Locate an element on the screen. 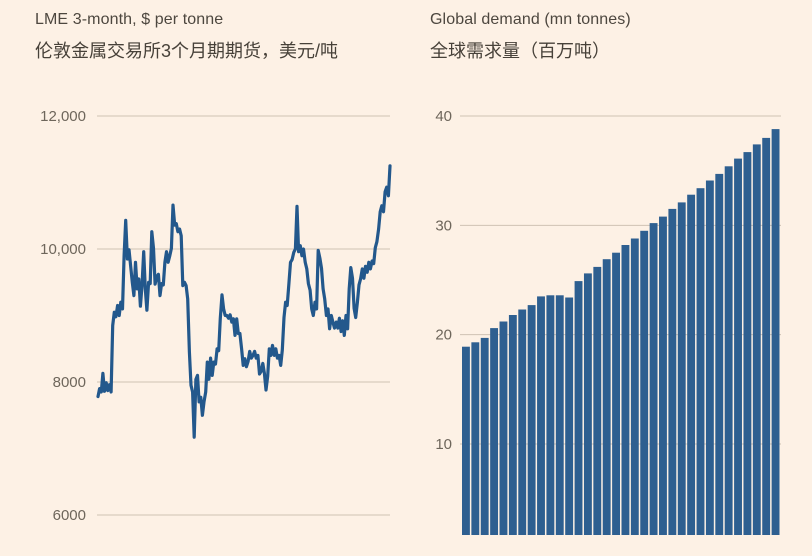 The width and height of the screenshot is (812, 556). lme-y-axis-labels: 12,000 10,000 8000 6000 is located at coordinates (63, 316).